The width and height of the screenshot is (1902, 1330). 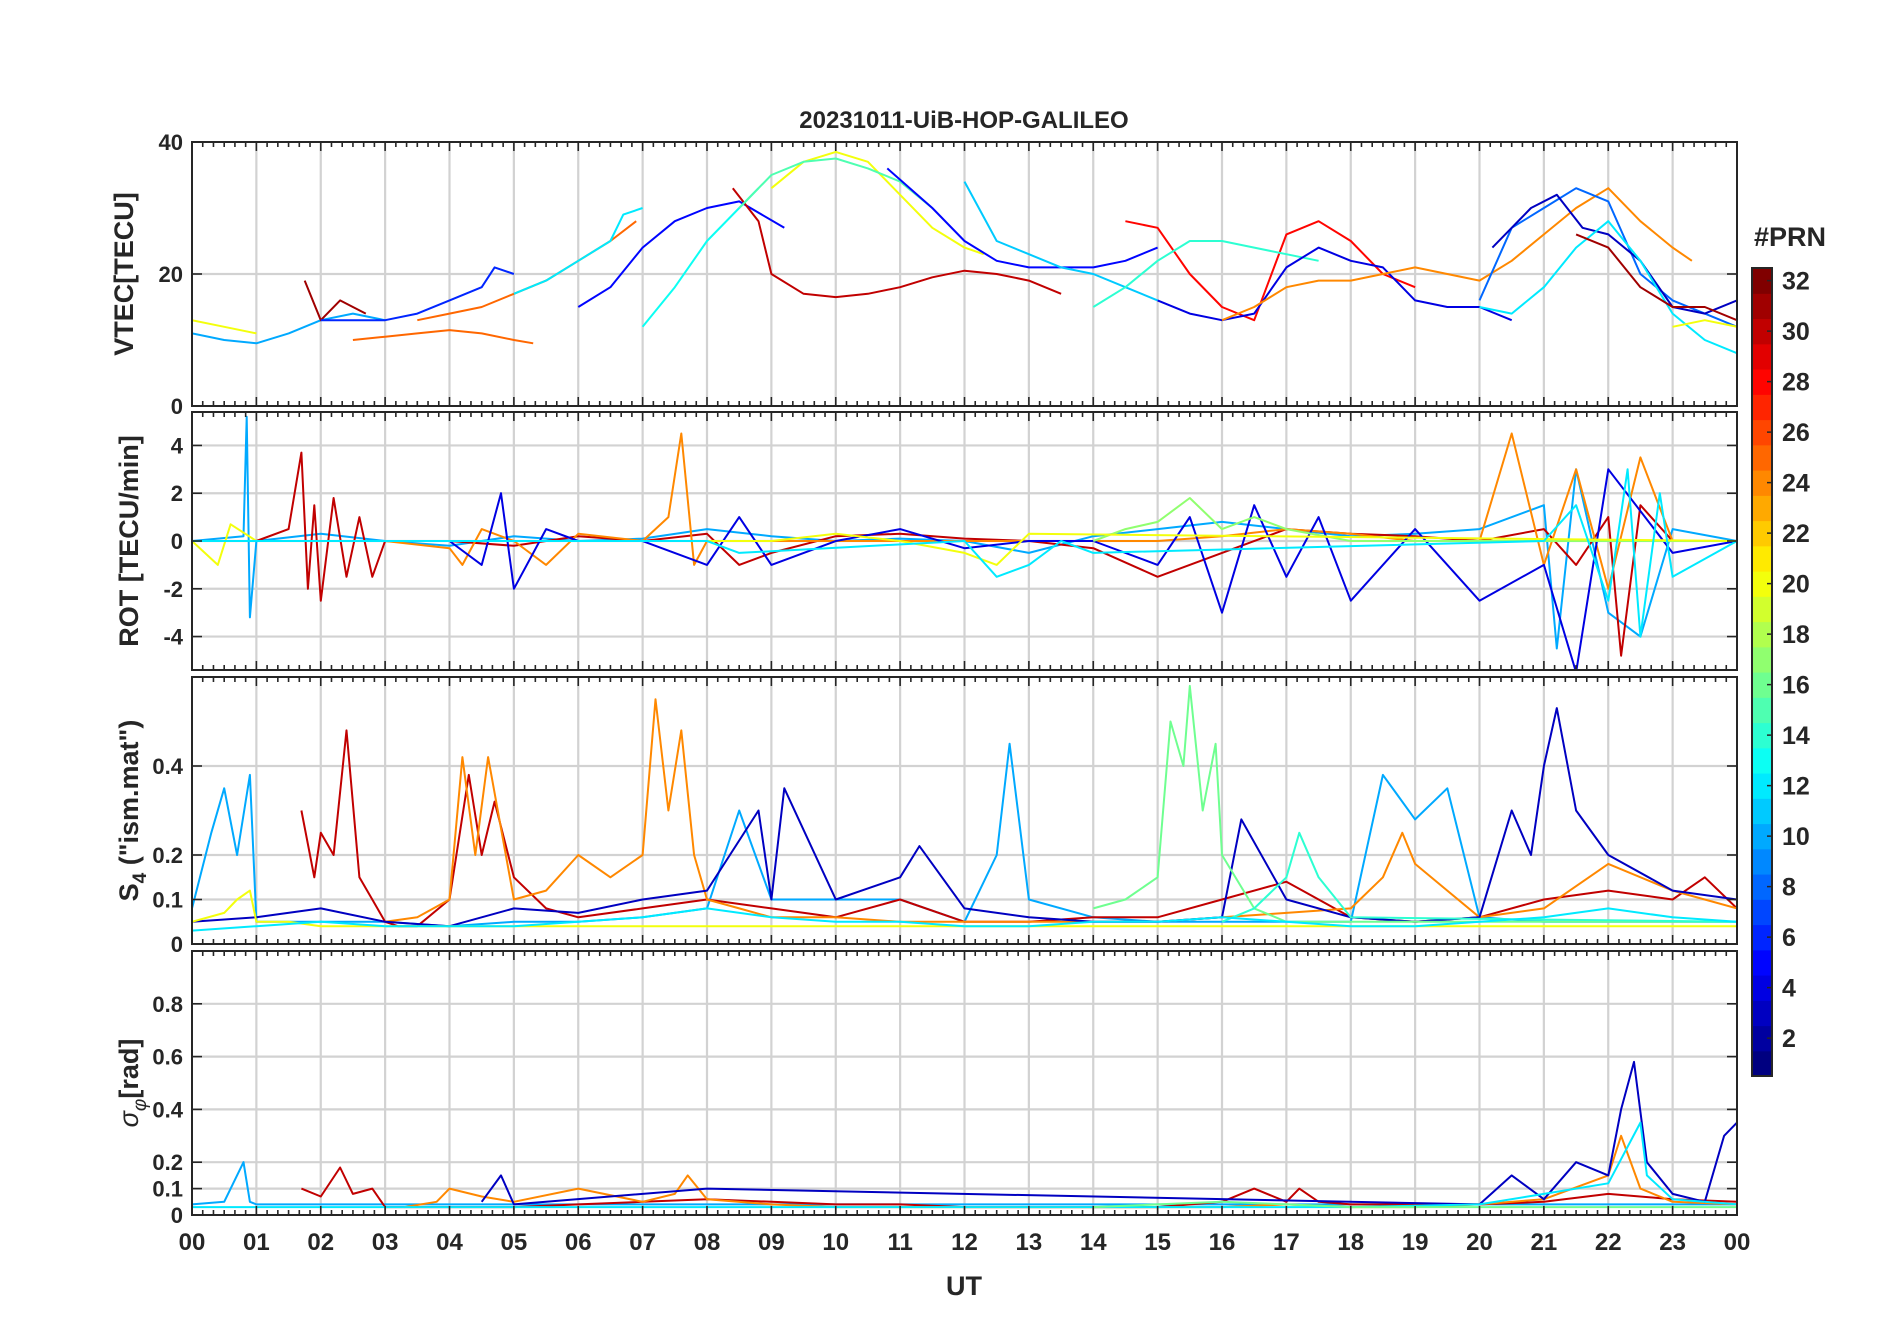 I want to click on x-tick-label: 06, so click(x=578, y=1242).